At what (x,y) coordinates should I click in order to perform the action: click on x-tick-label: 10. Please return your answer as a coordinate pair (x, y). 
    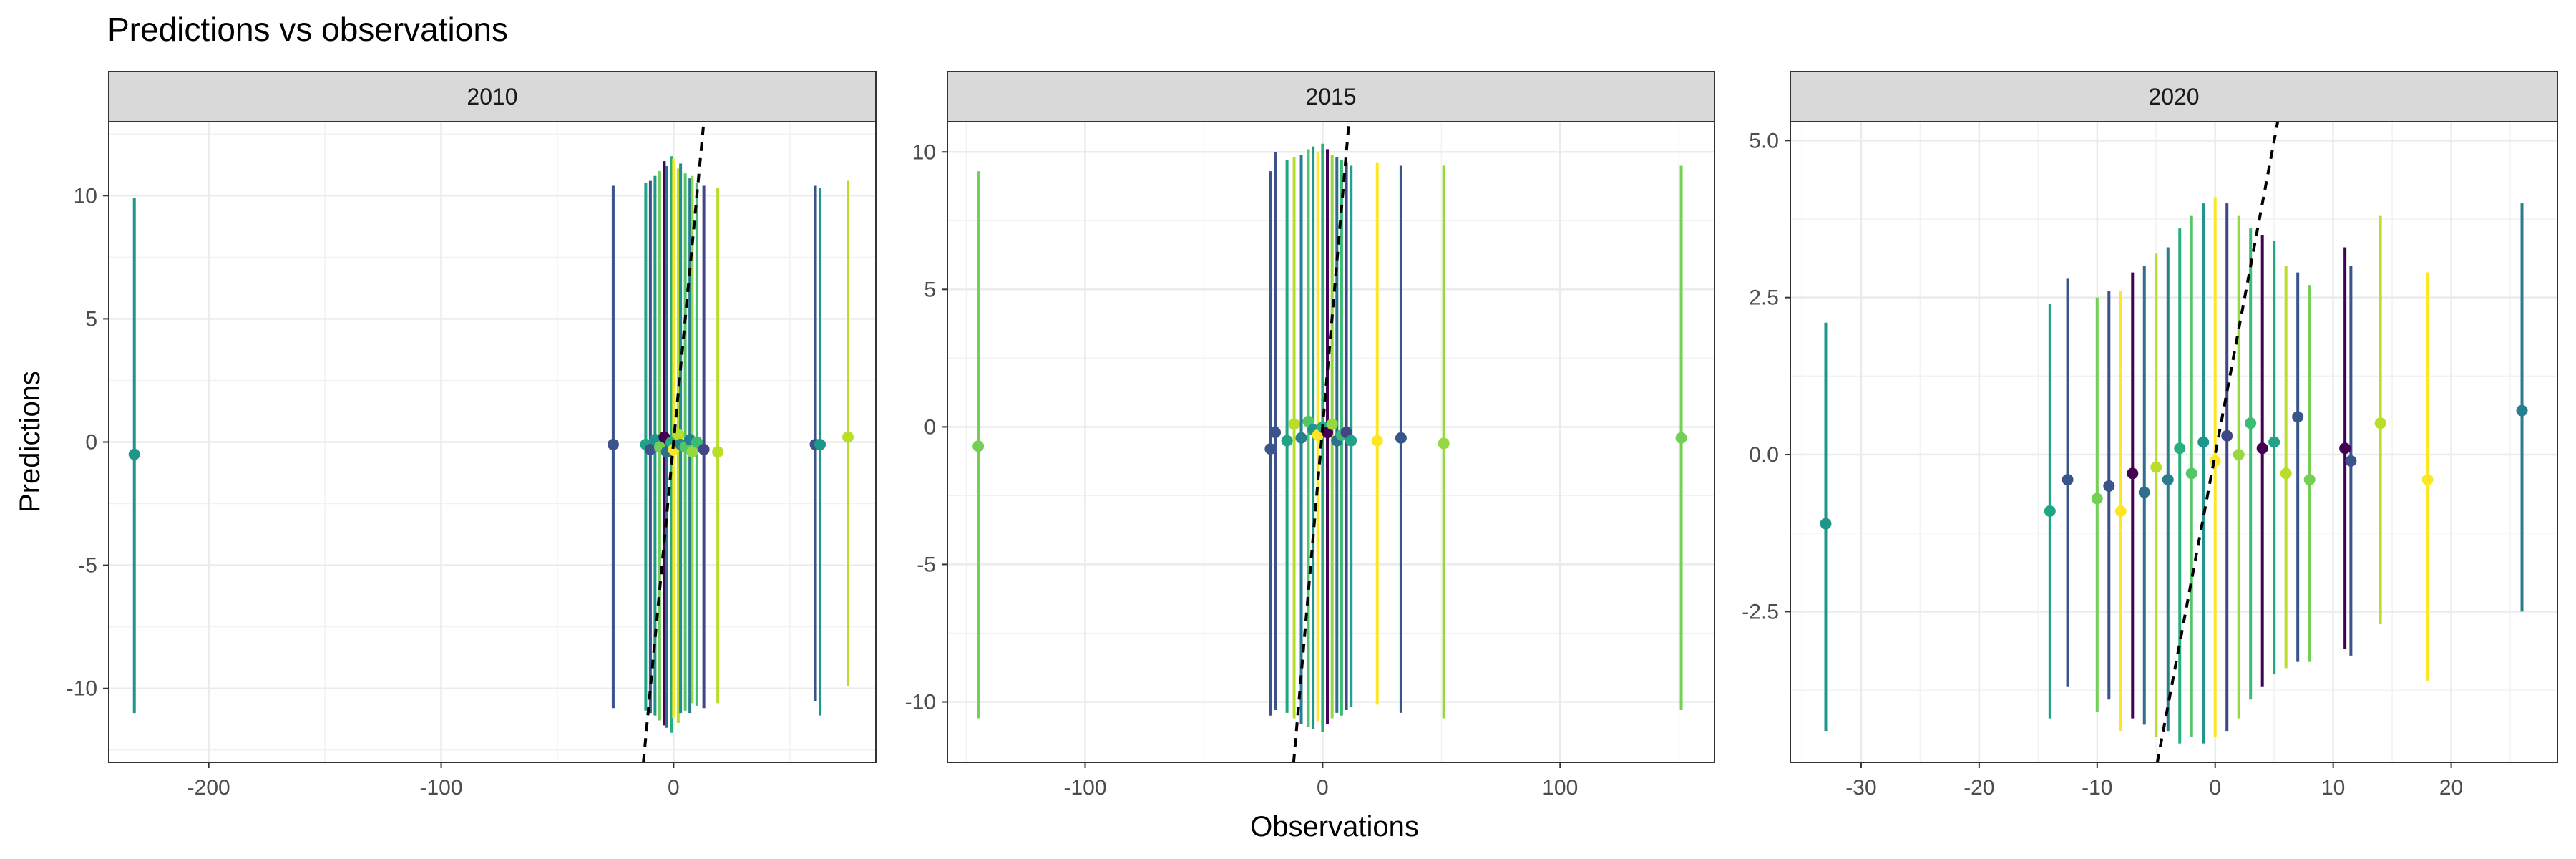
    Looking at the image, I should click on (2333, 788).